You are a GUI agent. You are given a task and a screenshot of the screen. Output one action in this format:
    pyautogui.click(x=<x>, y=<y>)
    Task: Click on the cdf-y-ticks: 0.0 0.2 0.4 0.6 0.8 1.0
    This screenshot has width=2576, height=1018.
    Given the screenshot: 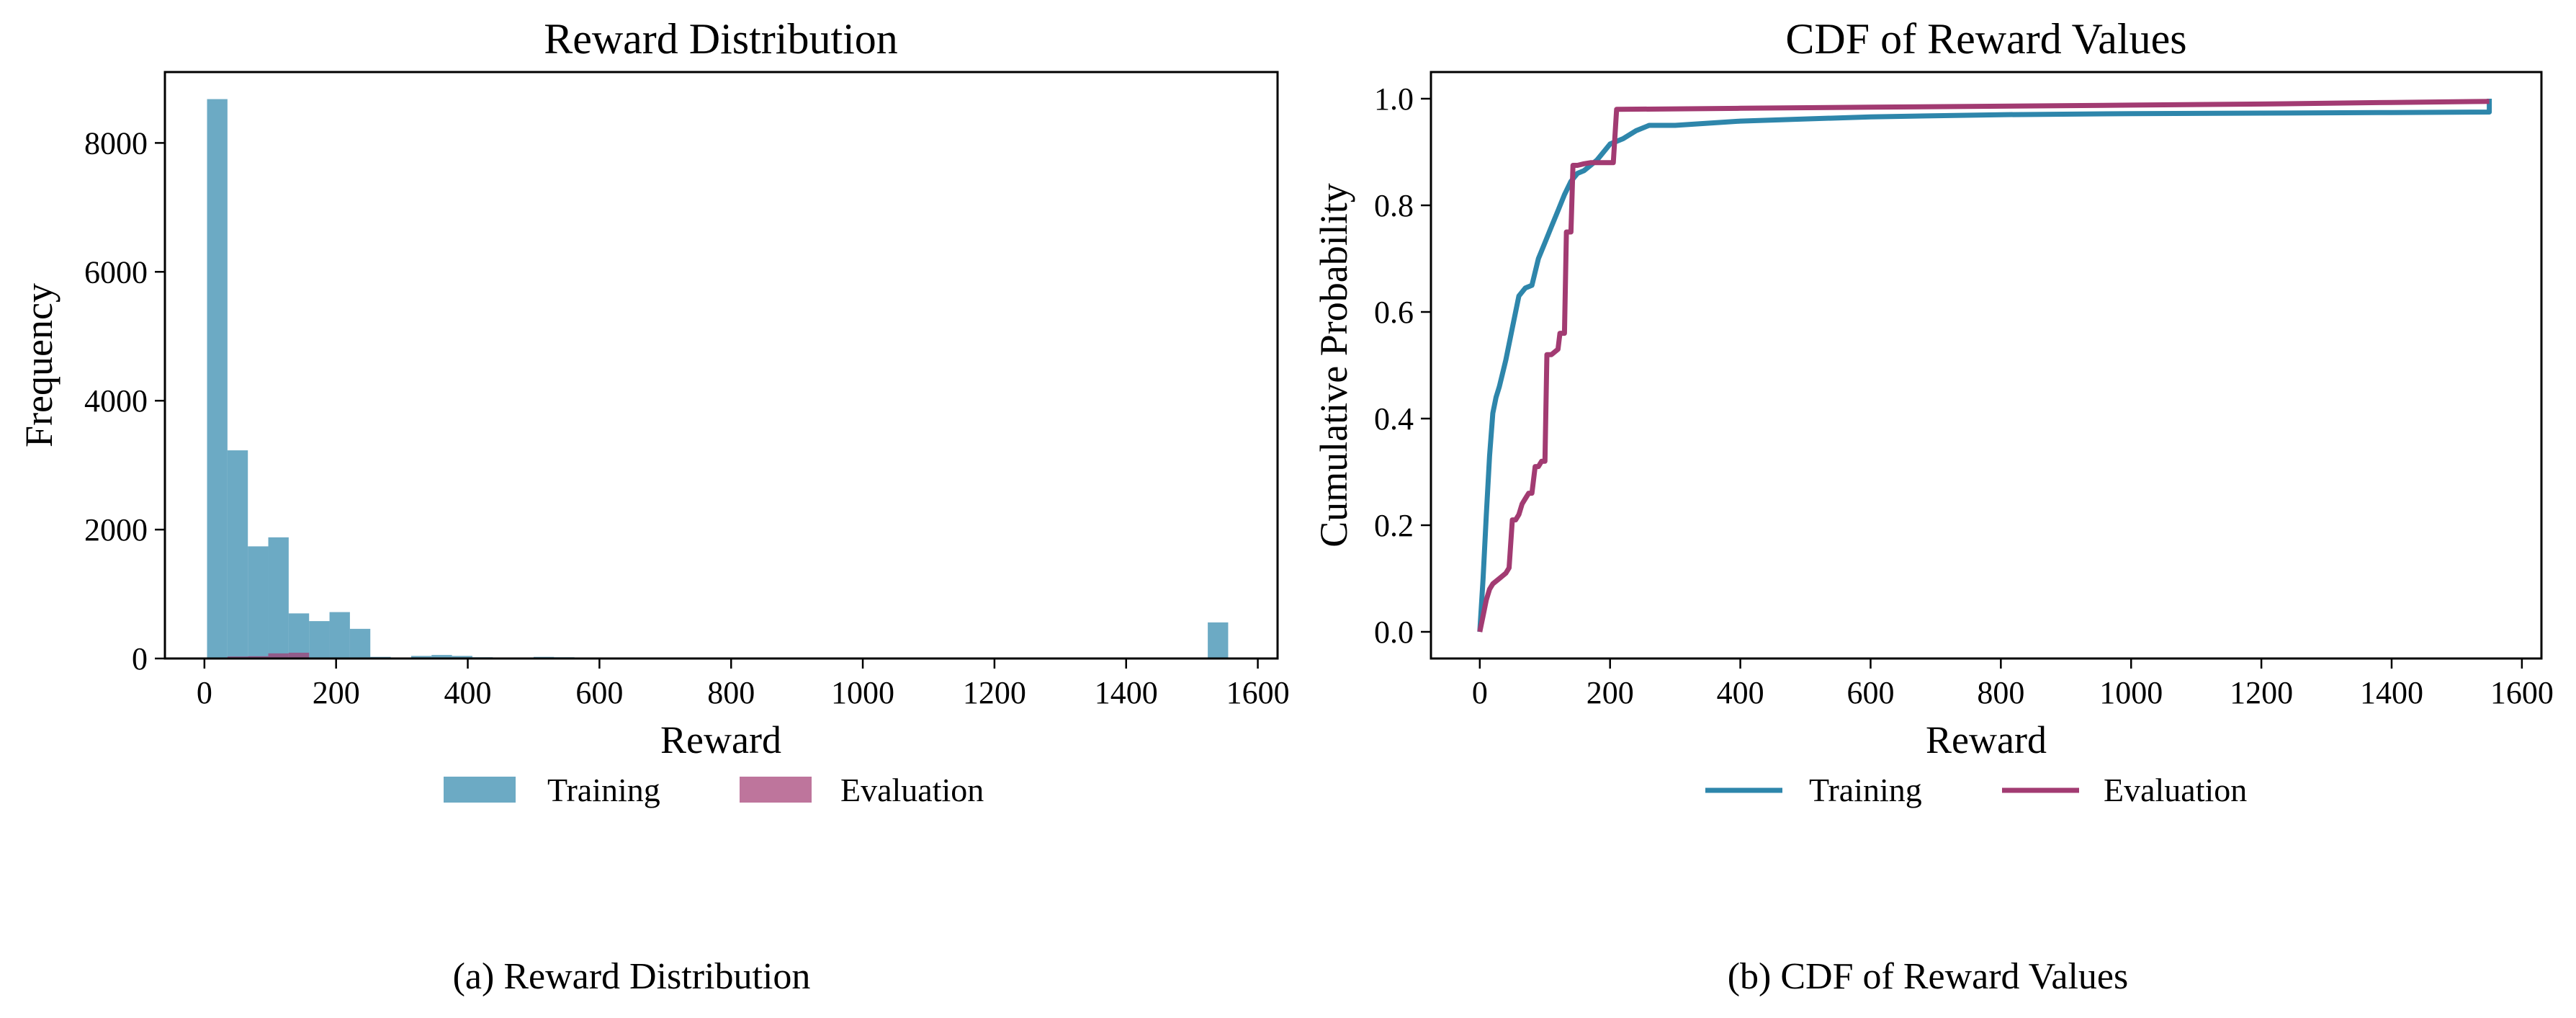 What is the action you would take?
    pyautogui.click(x=1402, y=365)
    